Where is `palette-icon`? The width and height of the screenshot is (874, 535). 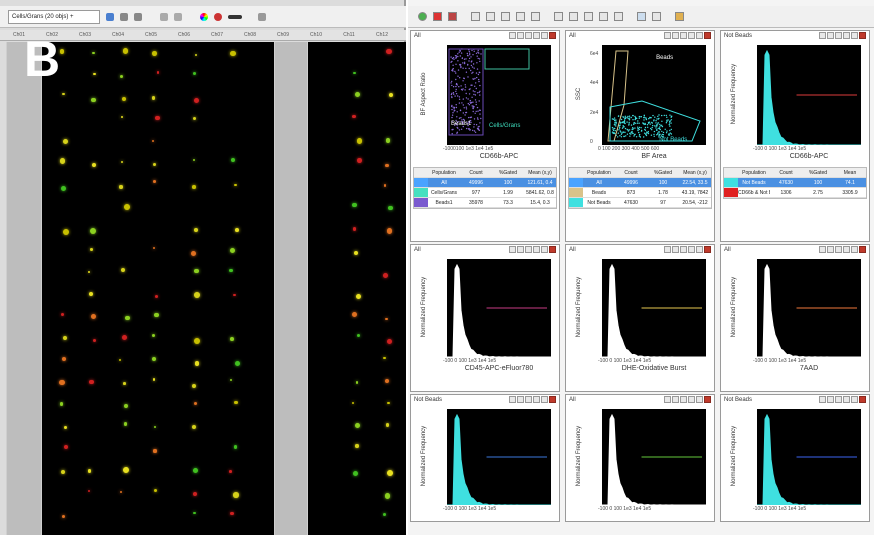
palette-icon is located at coordinates (218, 16).